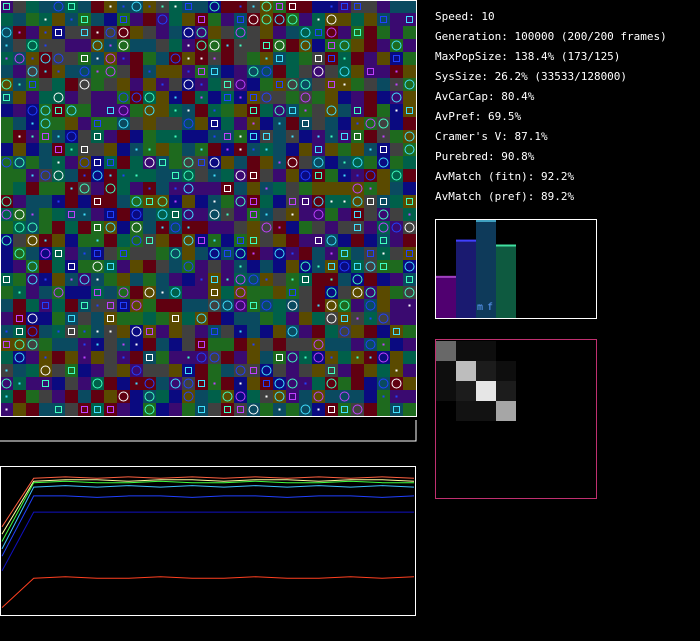 The image size is (700, 641). Describe the element at coordinates (491, 136) in the screenshot. I see `stat-line: Cramer's V: 87.1%` at that location.